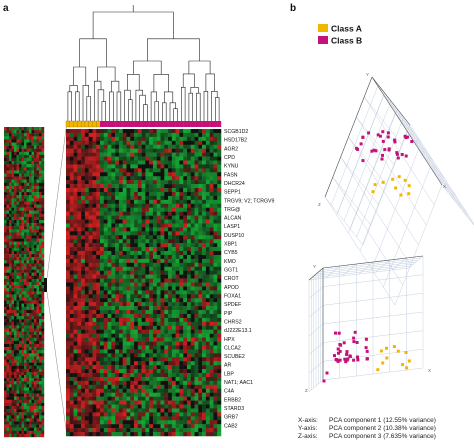  What do you see at coordinates (232, 400) in the screenshot?
I see `gene-label: ERBB2` at bounding box center [232, 400].